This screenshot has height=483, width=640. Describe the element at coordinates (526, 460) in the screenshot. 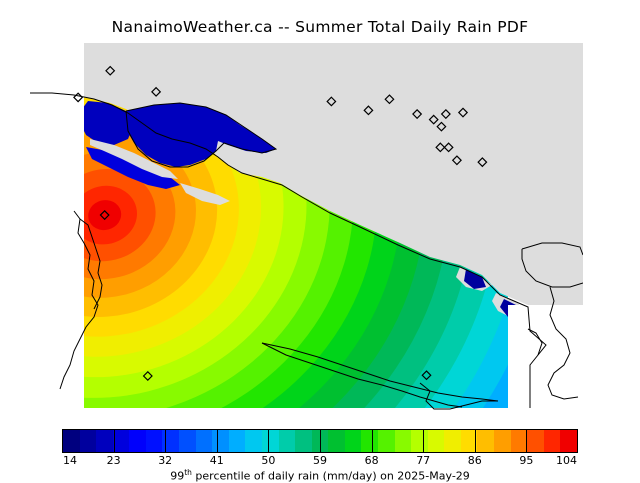

I see `colorbar-tick-label: 95` at that location.